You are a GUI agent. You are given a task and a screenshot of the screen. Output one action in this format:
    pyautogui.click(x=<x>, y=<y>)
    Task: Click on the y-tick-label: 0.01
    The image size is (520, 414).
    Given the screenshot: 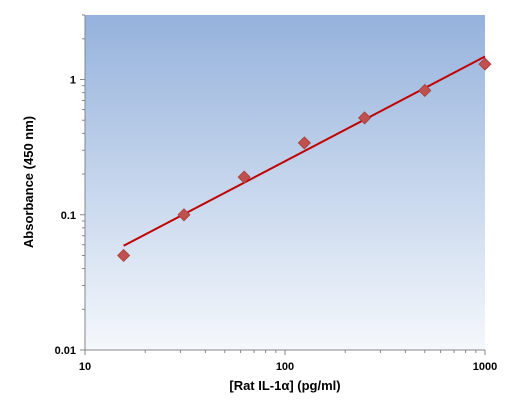 What is the action you would take?
    pyautogui.click(x=65, y=351)
    